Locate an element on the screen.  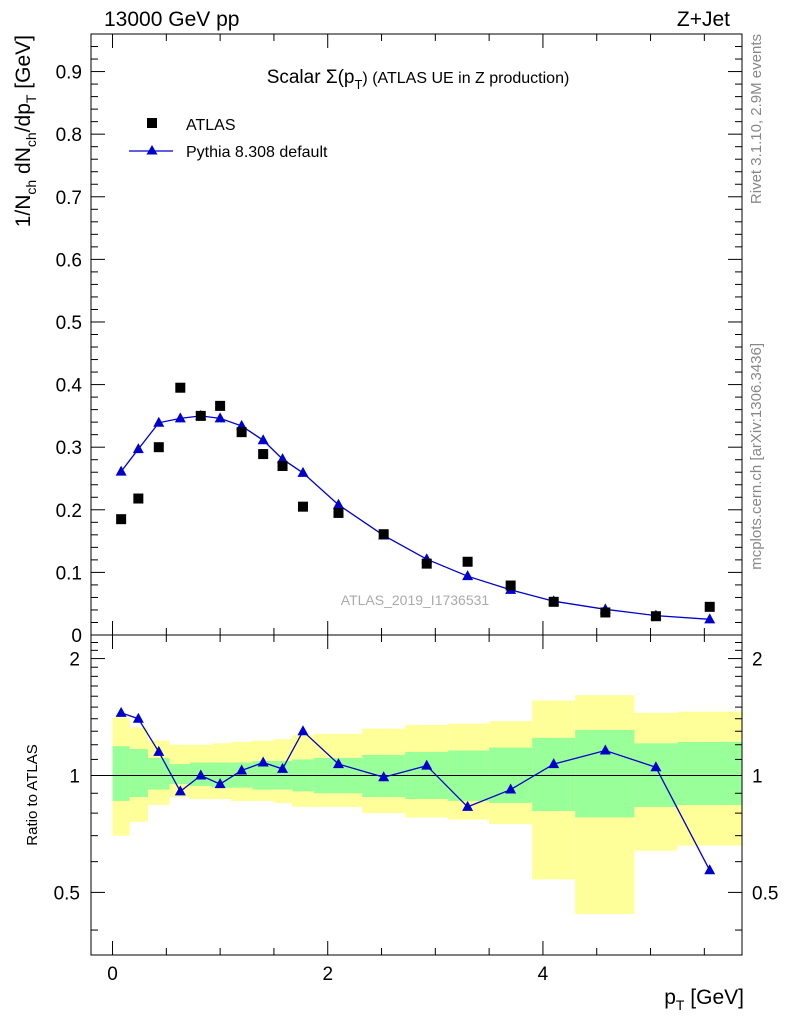
legend-atlas-label: ATLAS is located at coordinates (211, 125).